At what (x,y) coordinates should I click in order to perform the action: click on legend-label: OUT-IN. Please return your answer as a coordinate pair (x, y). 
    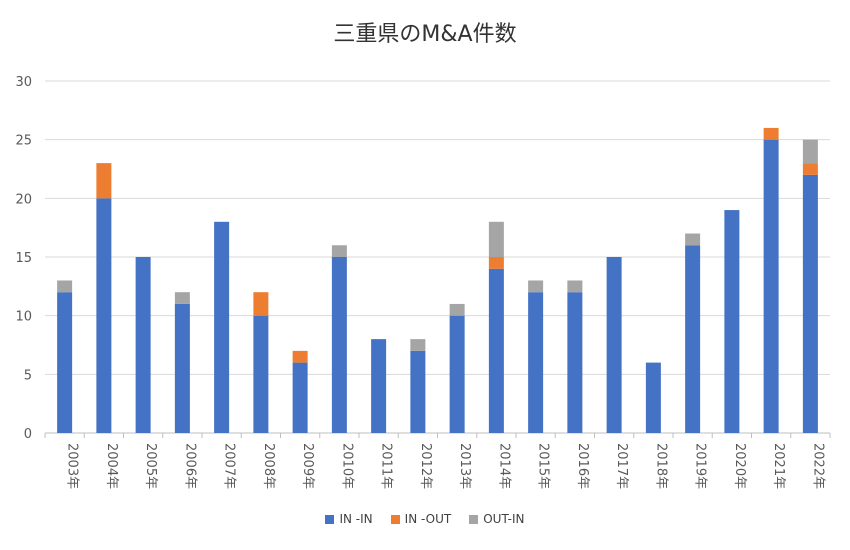
    Looking at the image, I should click on (504, 519).